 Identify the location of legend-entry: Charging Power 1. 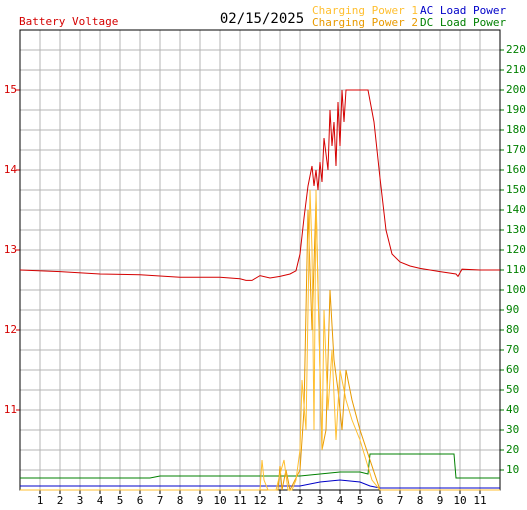
(365, 10).